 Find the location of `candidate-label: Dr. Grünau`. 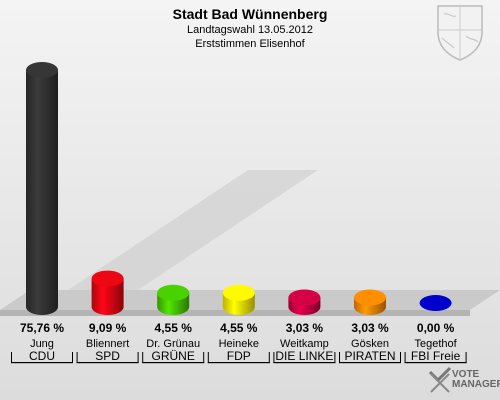

candidate-label: Dr. Grünau is located at coordinates (173, 344).